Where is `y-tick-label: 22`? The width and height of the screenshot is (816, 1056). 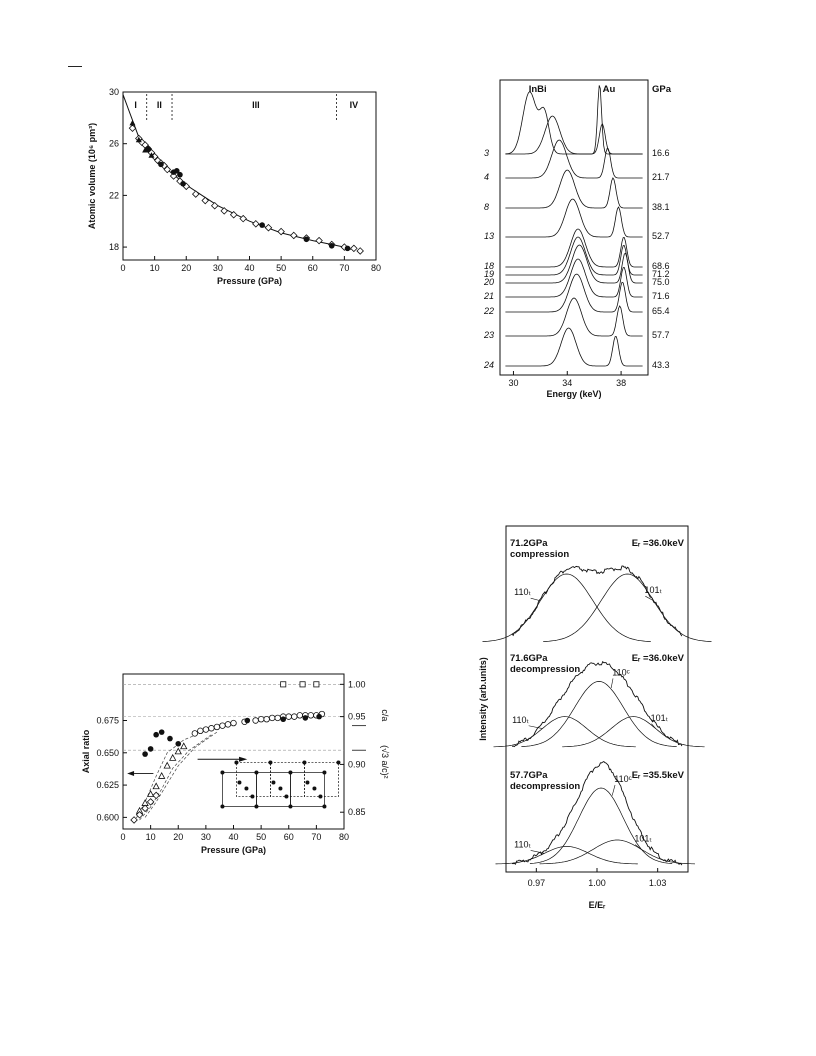
y-tick-label: 22 is located at coordinates (114, 195).